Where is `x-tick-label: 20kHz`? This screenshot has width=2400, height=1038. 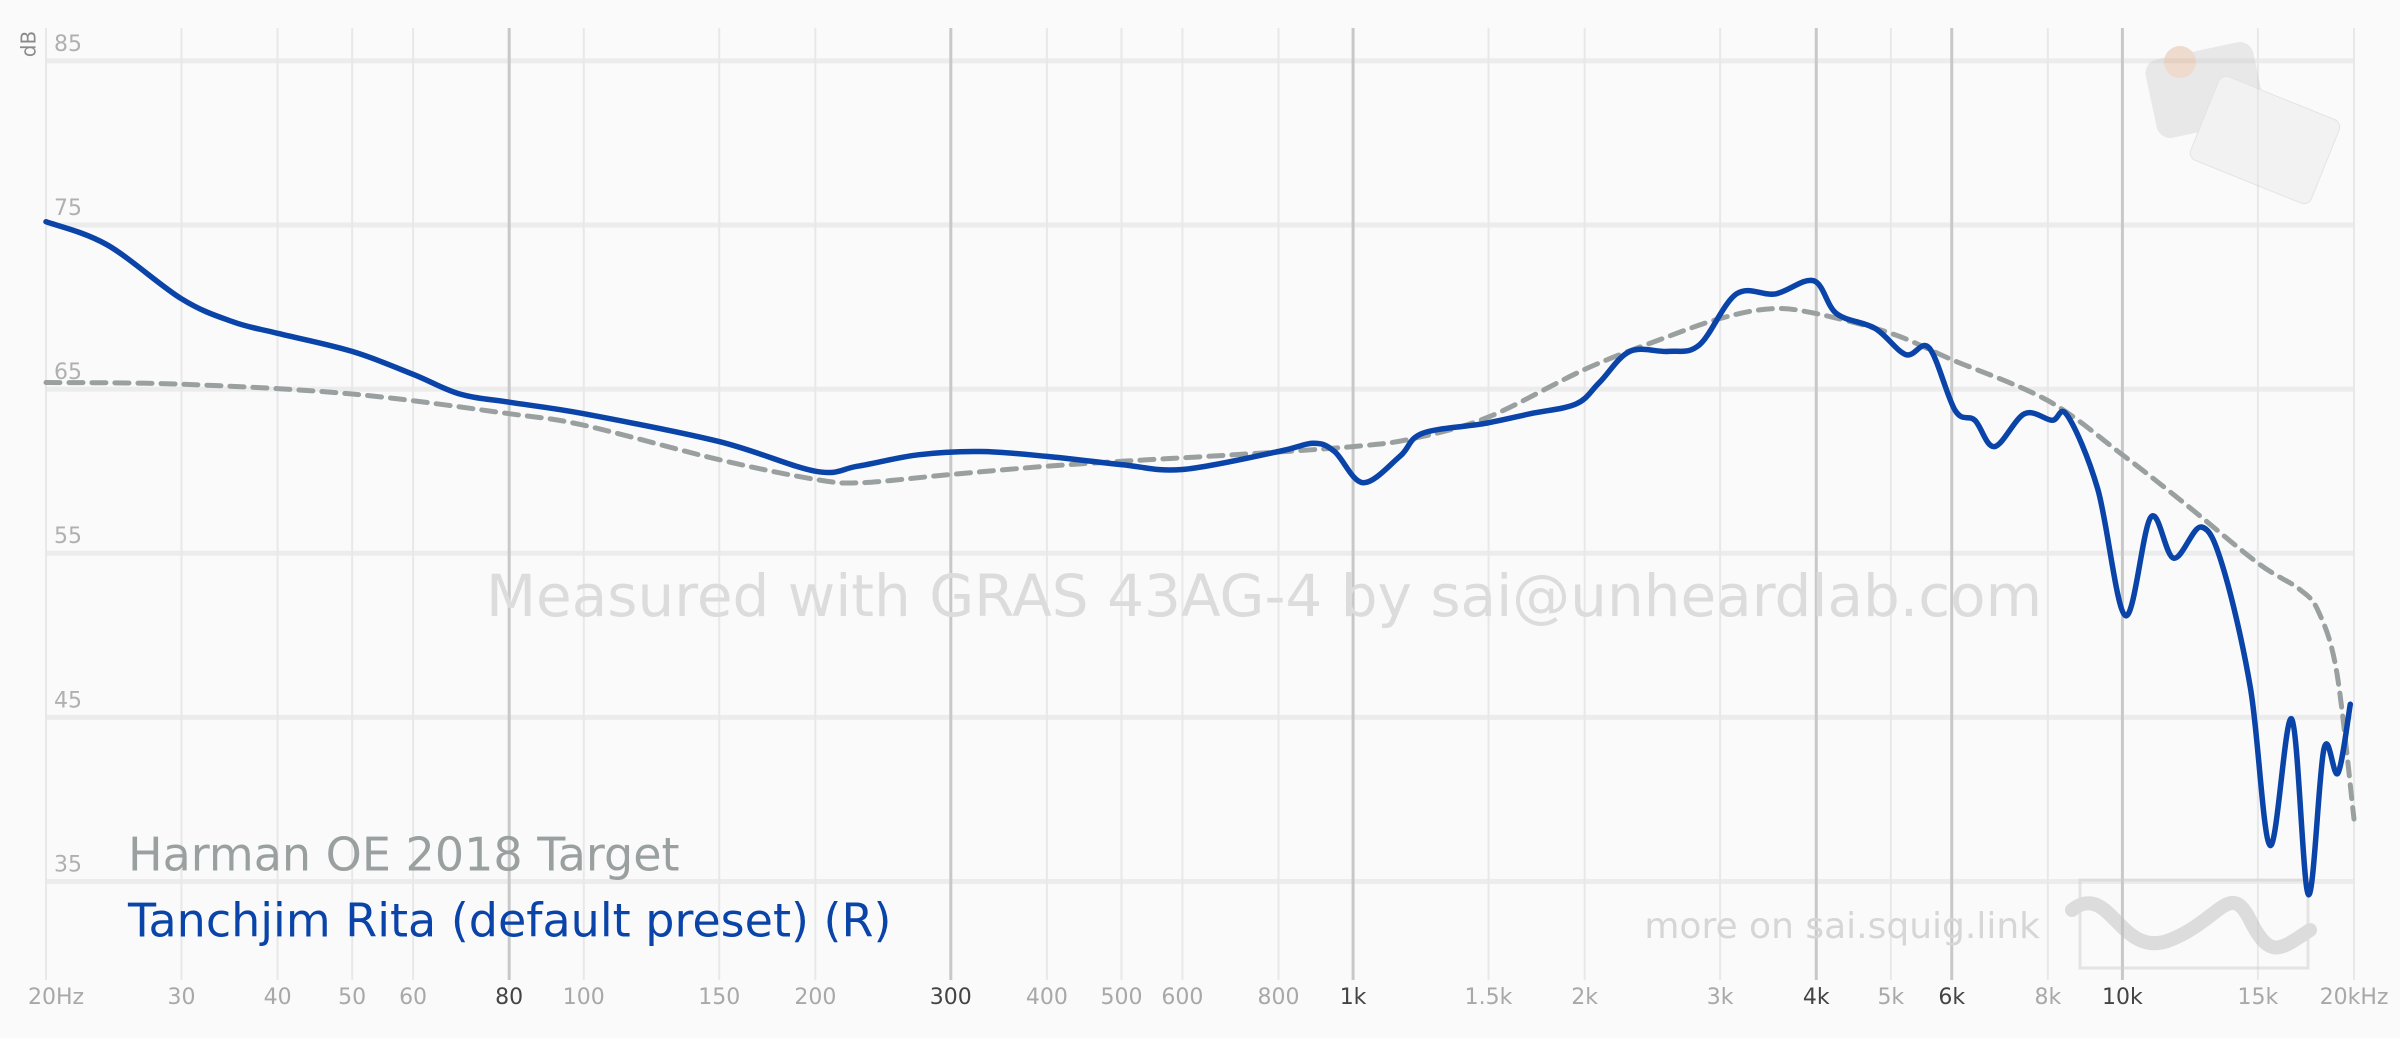 x-tick-label: 20kHz is located at coordinates (2354, 997).